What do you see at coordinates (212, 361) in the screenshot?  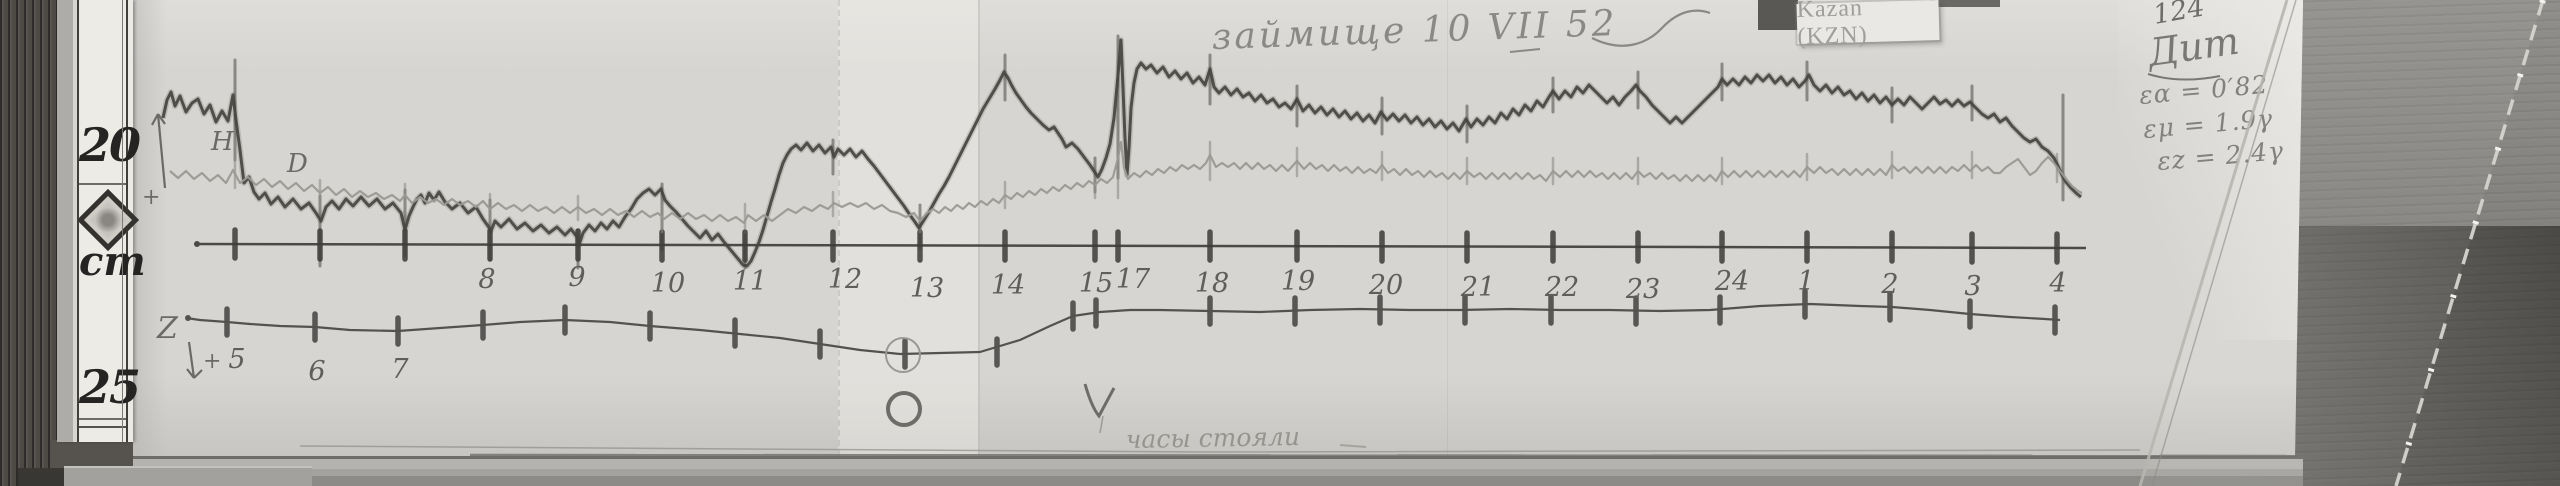 I see `z-plus-sign: +` at bounding box center [212, 361].